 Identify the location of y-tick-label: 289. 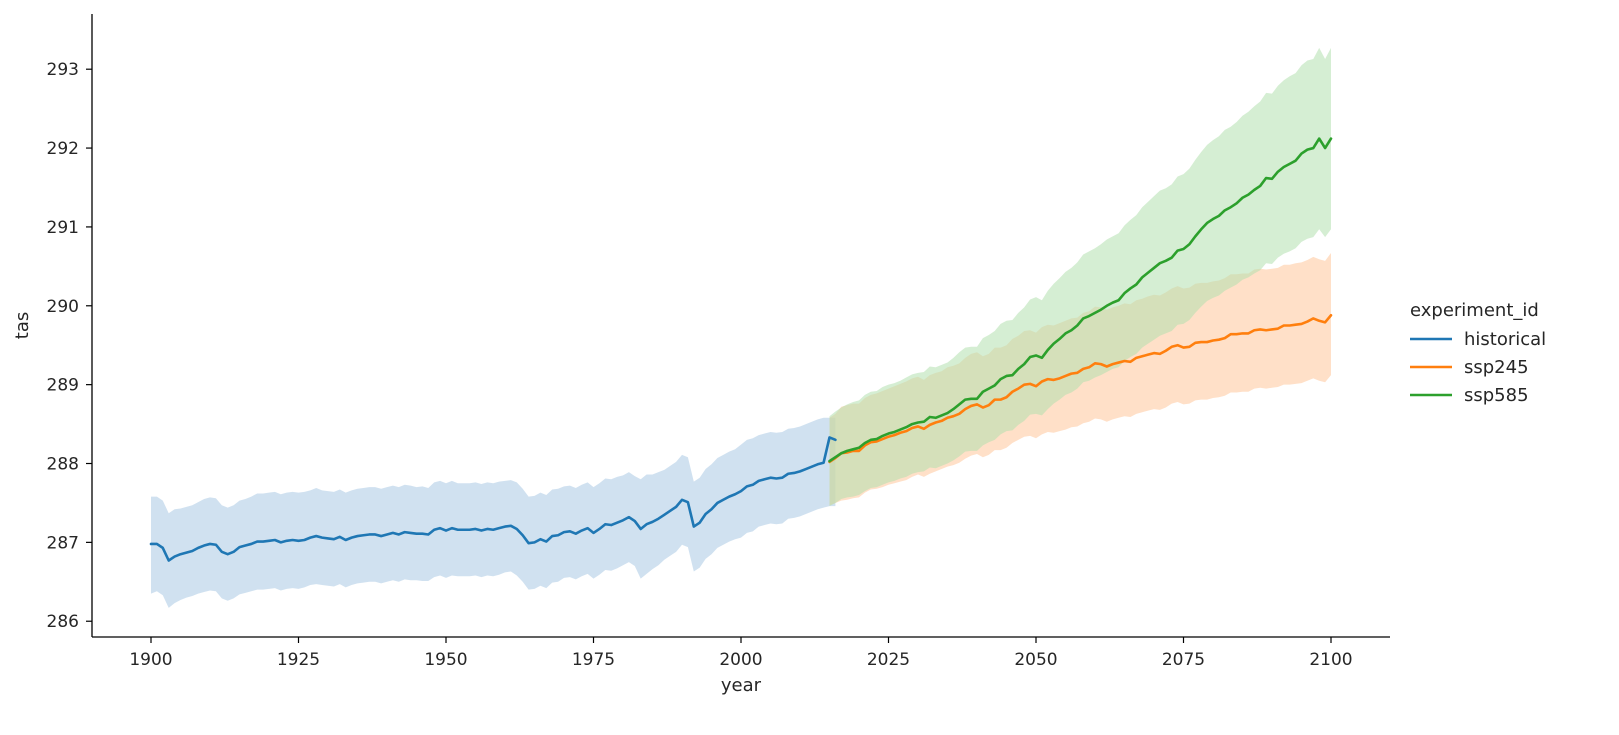
(63, 386).